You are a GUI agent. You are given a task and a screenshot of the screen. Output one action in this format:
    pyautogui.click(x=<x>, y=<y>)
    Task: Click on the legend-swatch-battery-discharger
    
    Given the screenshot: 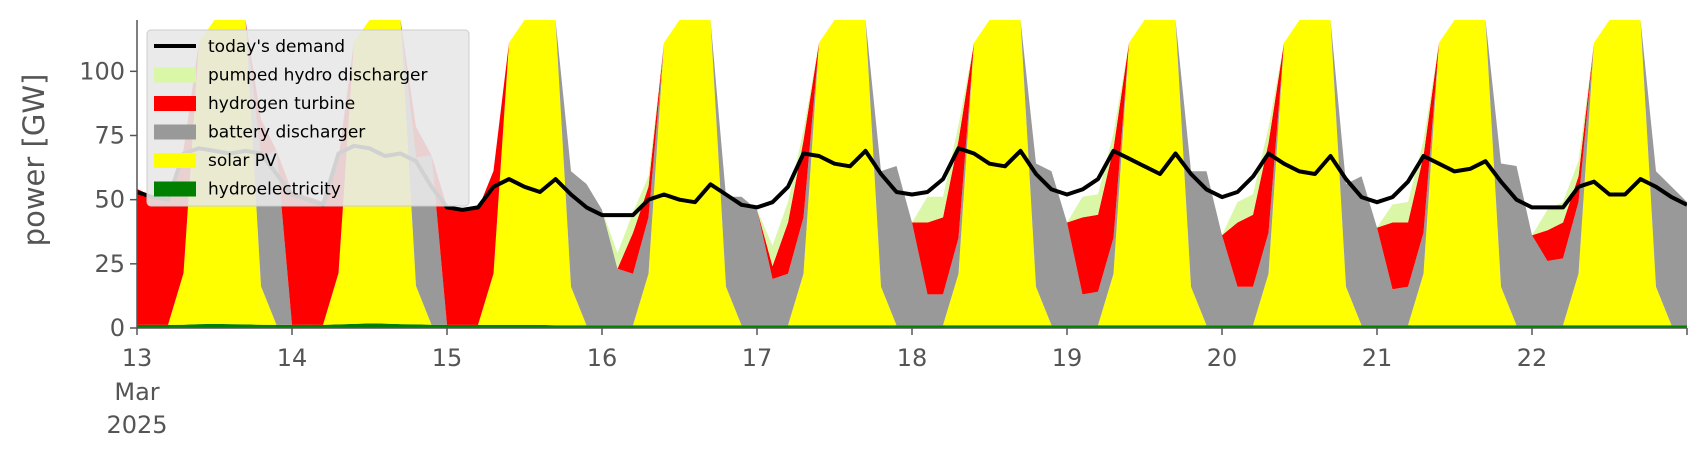 What is the action you would take?
    pyautogui.click(x=175, y=132)
    